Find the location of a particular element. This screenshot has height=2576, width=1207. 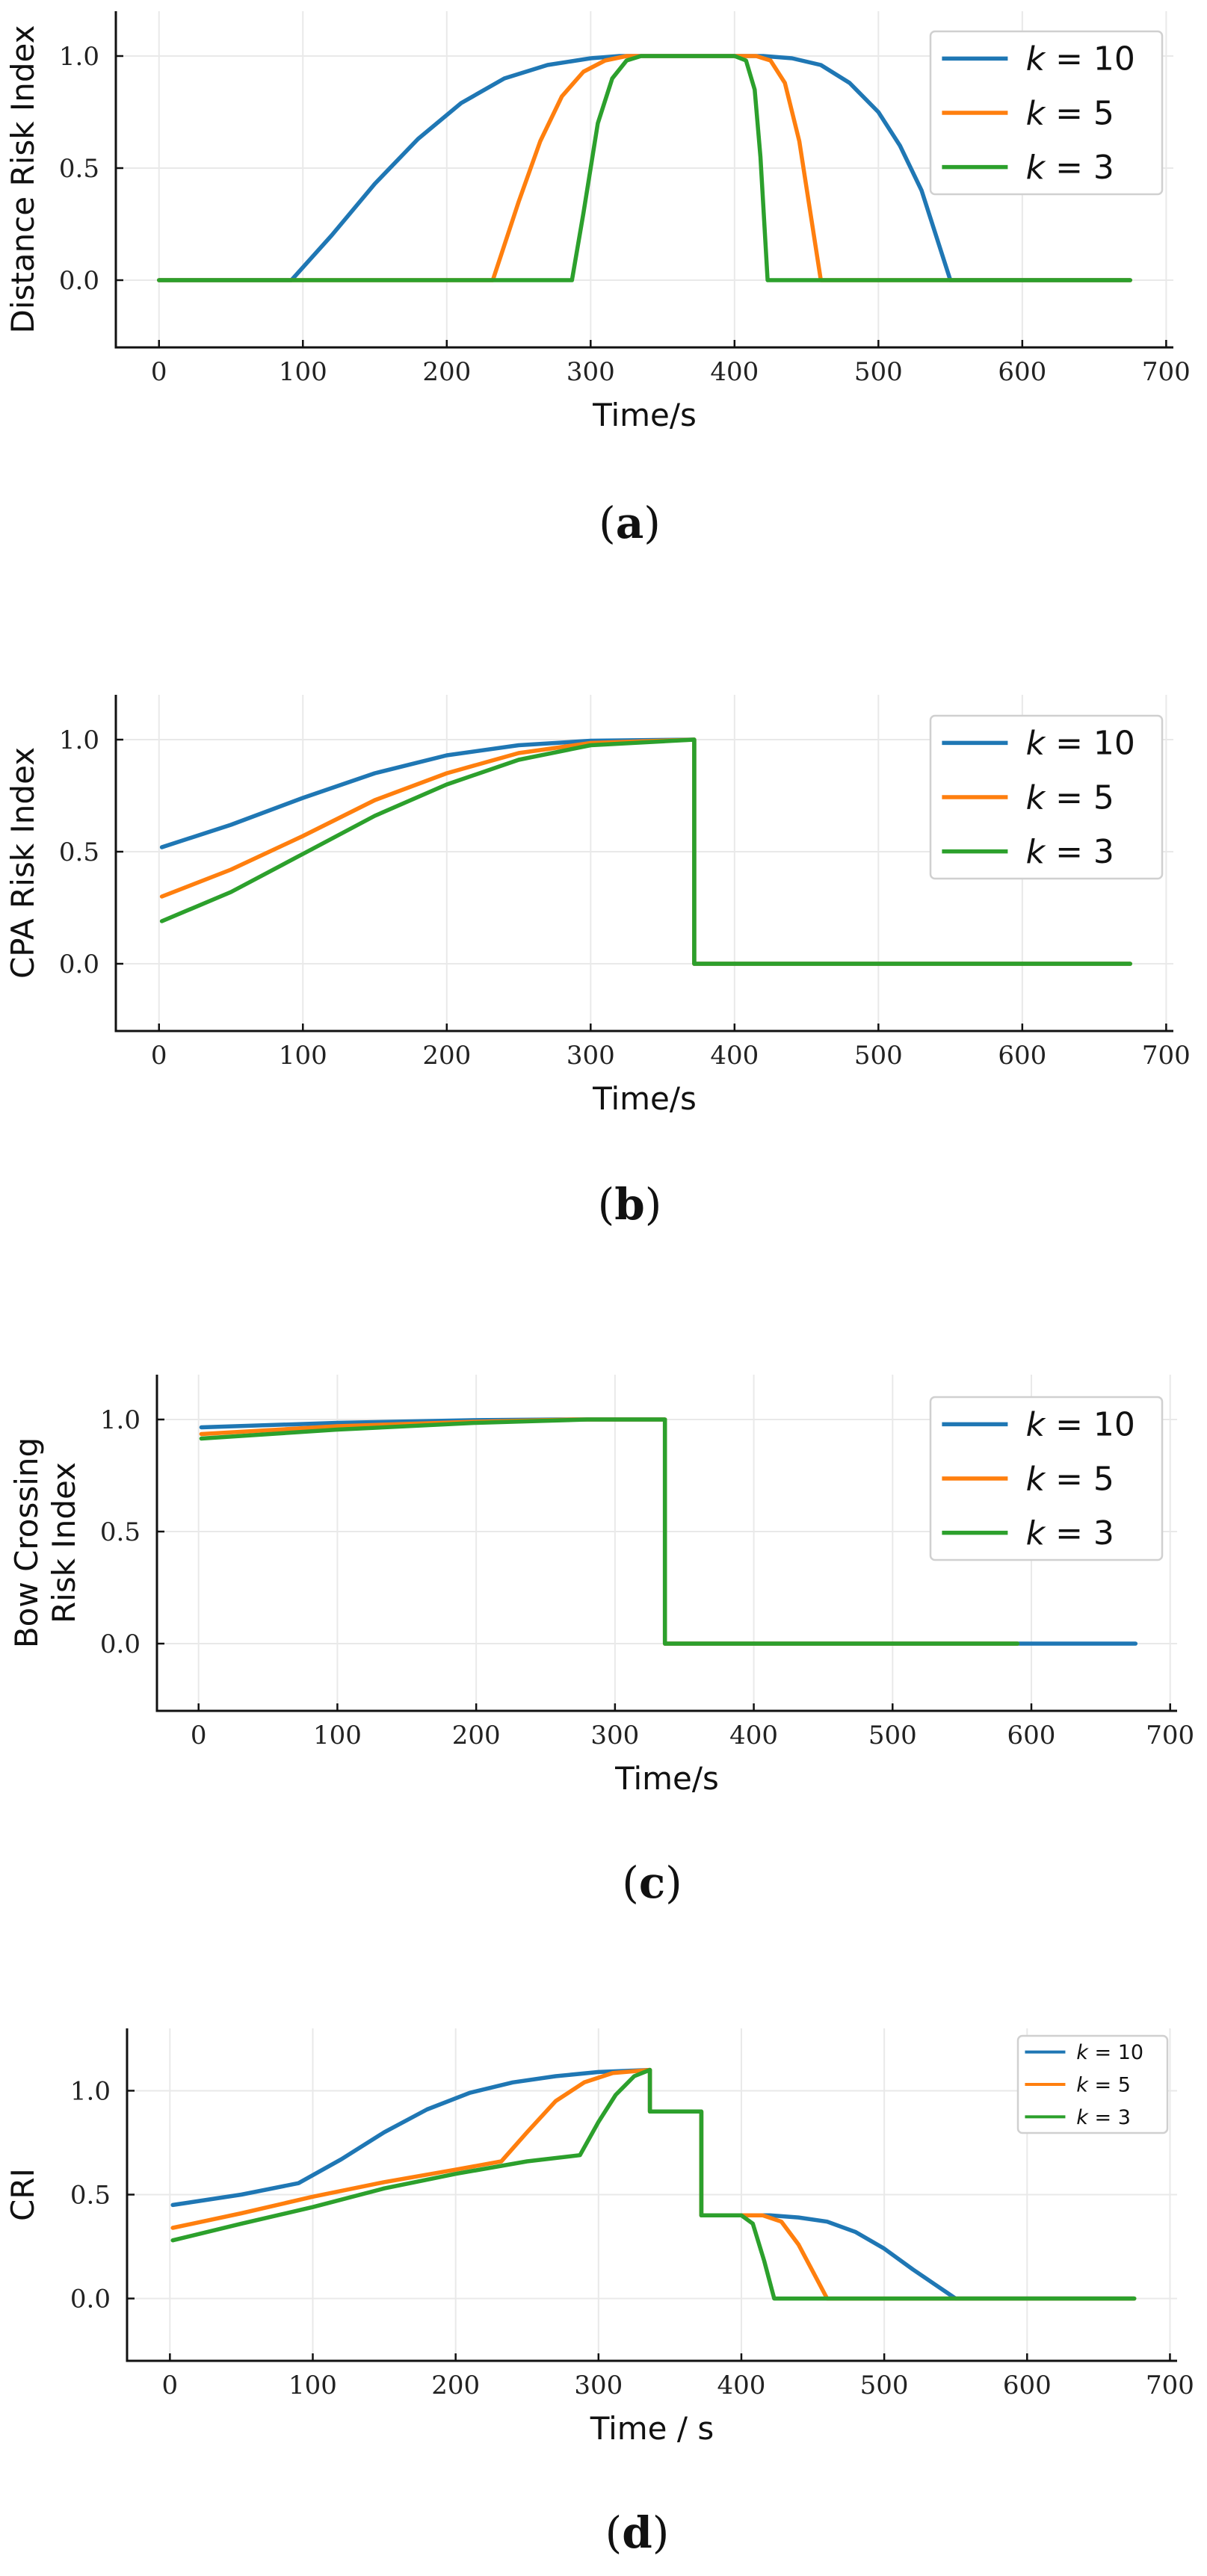

y-axis-label: CRI is located at coordinates (22, 2194).